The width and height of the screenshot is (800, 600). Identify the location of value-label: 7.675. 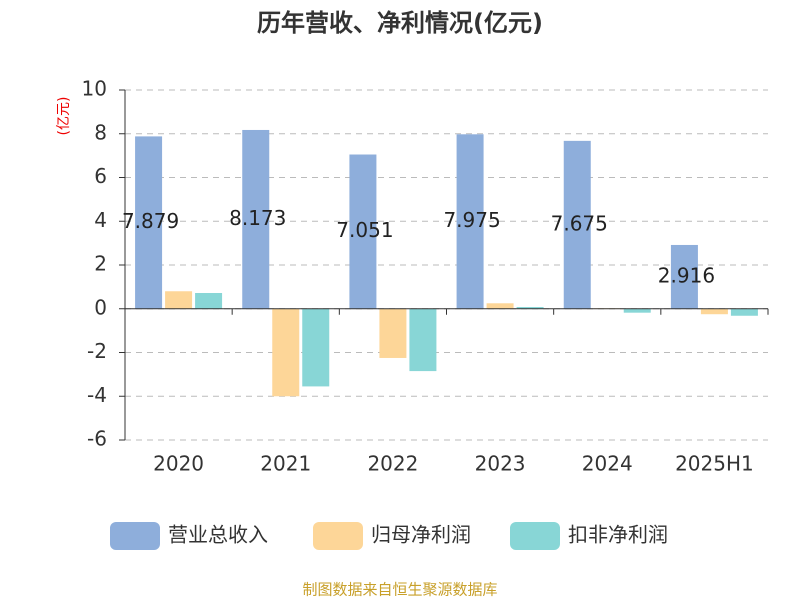
(579, 223).